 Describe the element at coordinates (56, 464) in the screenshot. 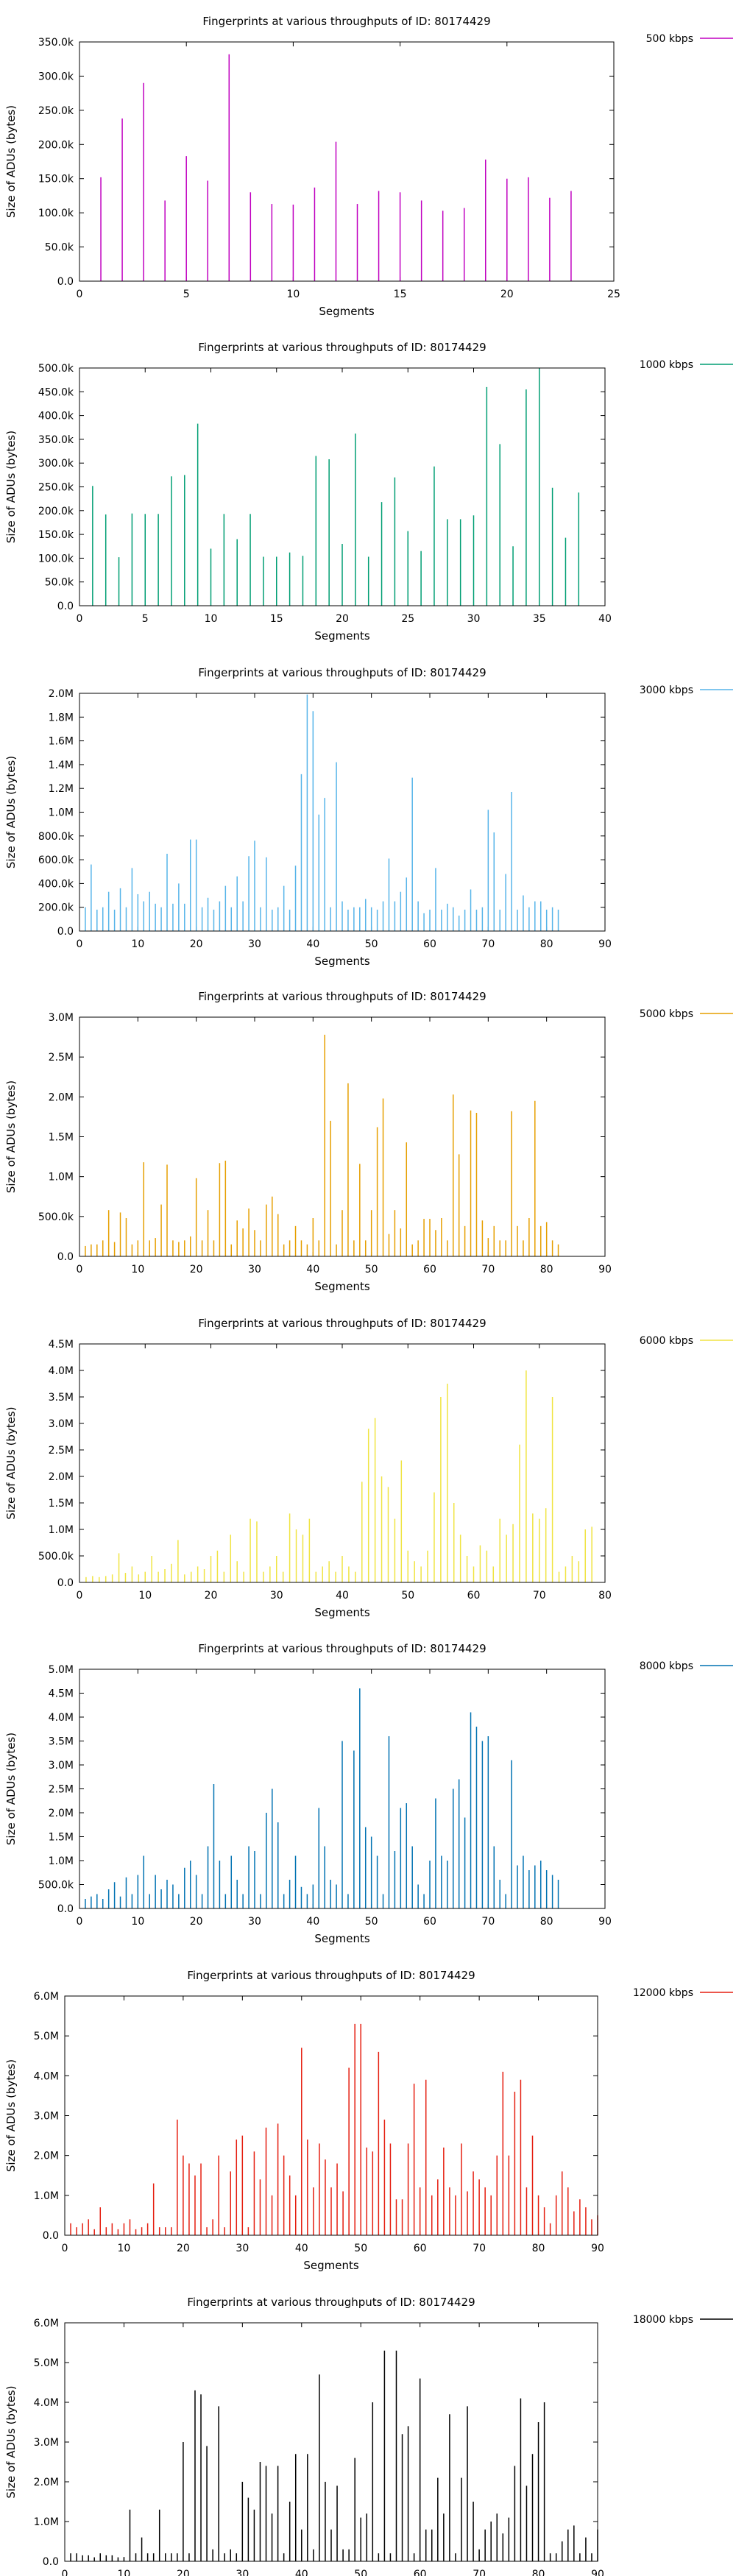

I see `y-tick-label: 300.0k` at that location.